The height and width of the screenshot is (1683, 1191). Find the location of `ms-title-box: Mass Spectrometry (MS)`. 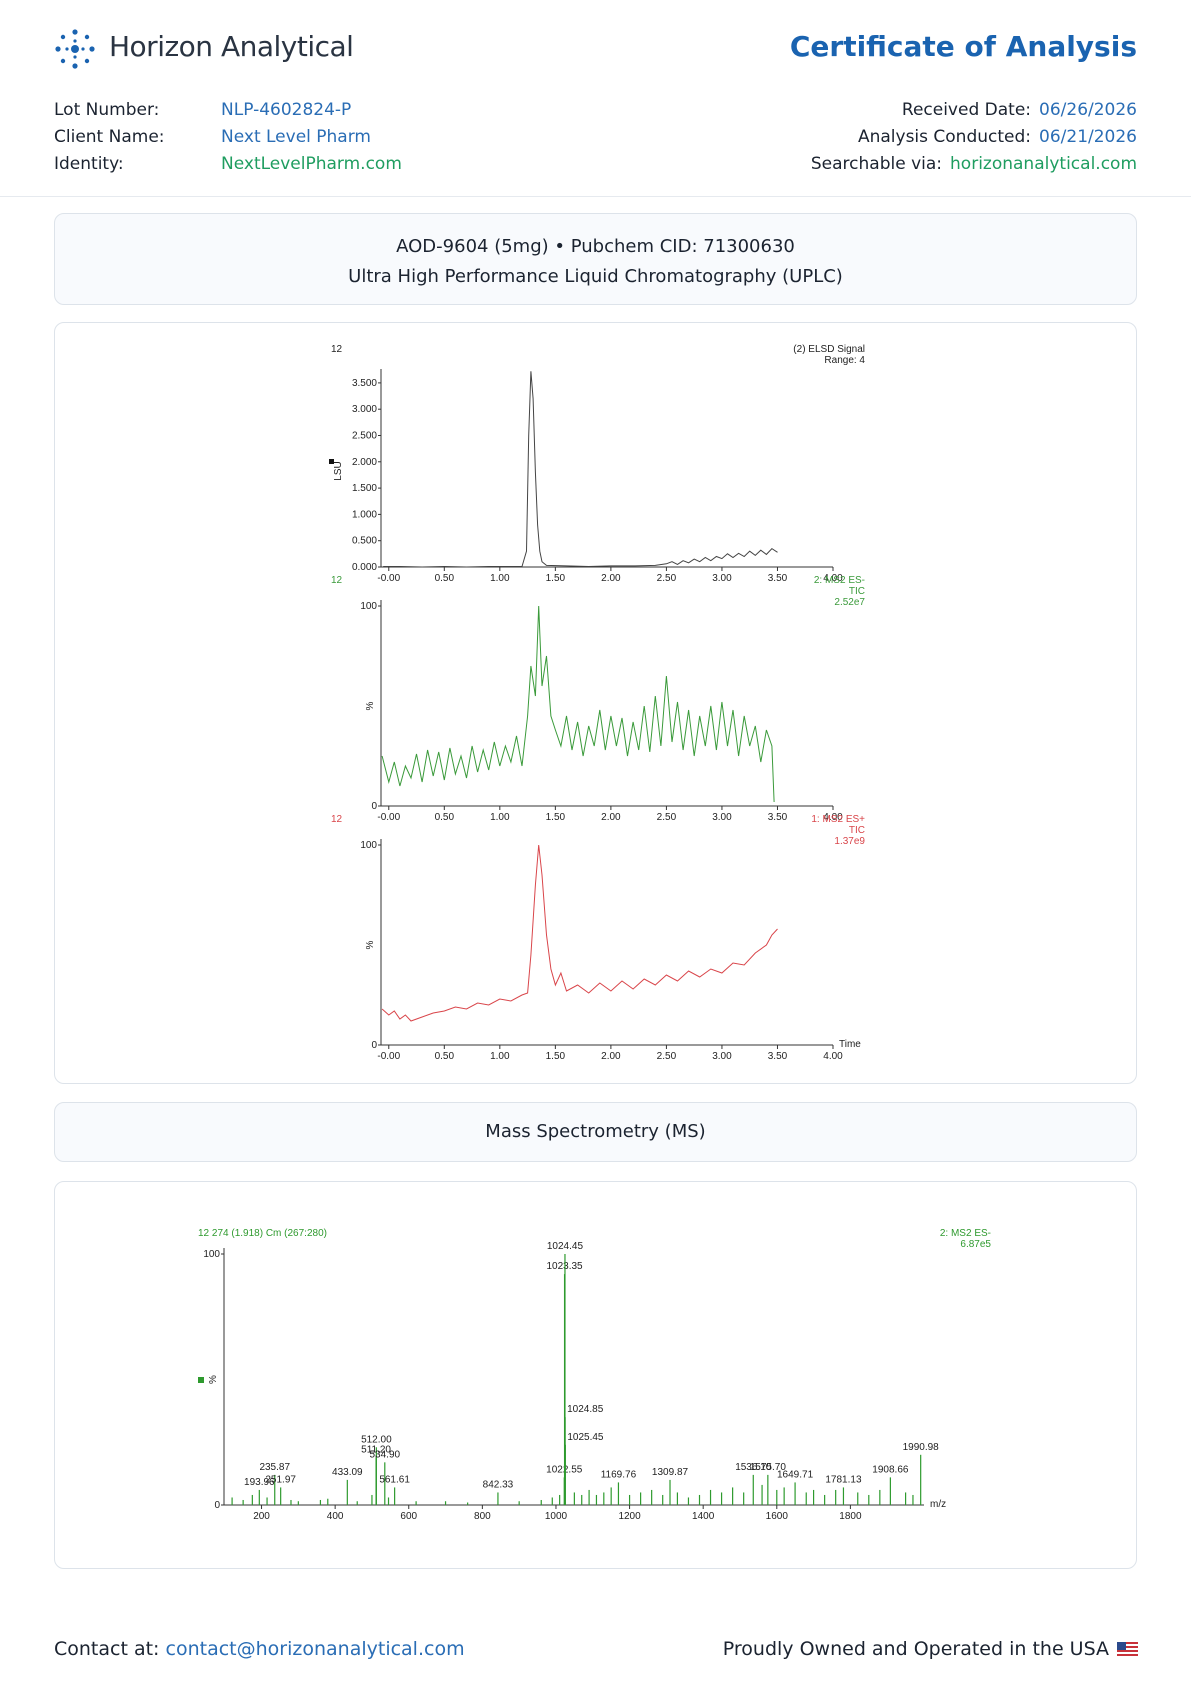

ms-title-box: Mass Spectrometry (MS) is located at coordinates (595, 1132).